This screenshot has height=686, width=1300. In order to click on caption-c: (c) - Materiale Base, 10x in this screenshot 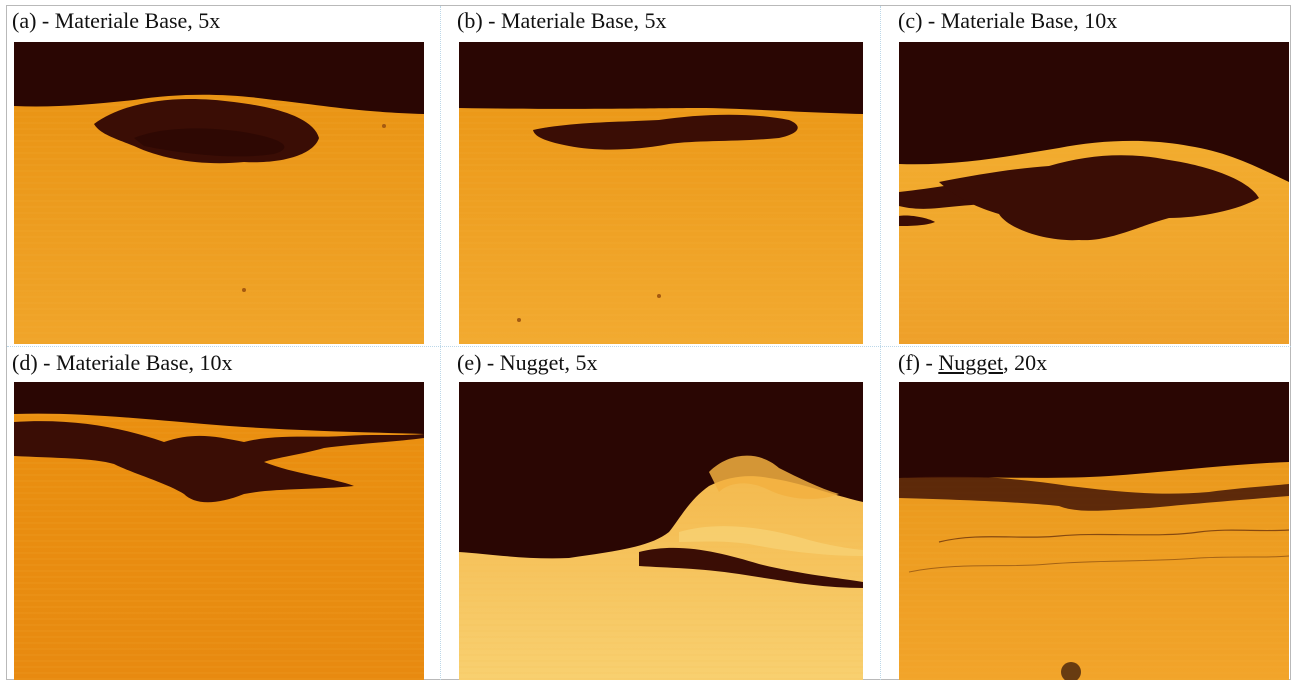, I will do `click(1008, 20)`.